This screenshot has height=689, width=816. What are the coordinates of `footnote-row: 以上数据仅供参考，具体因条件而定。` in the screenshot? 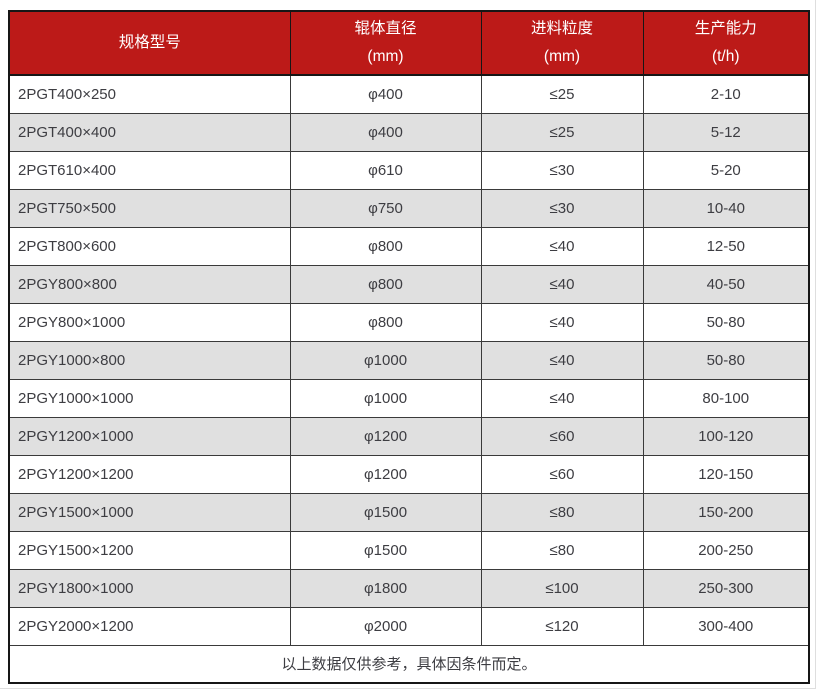 It's located at (409, 664).